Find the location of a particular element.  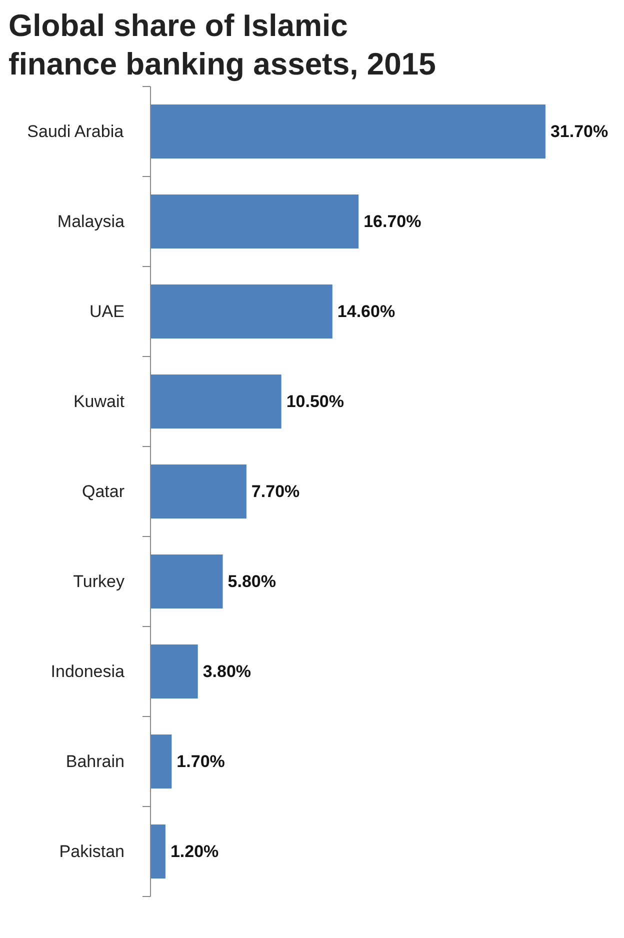

data-label: 10.50% is located at coordinates (315, 401).